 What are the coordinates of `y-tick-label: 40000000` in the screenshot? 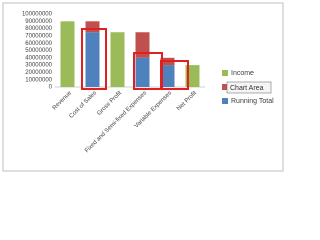 It's located at (38, 58).